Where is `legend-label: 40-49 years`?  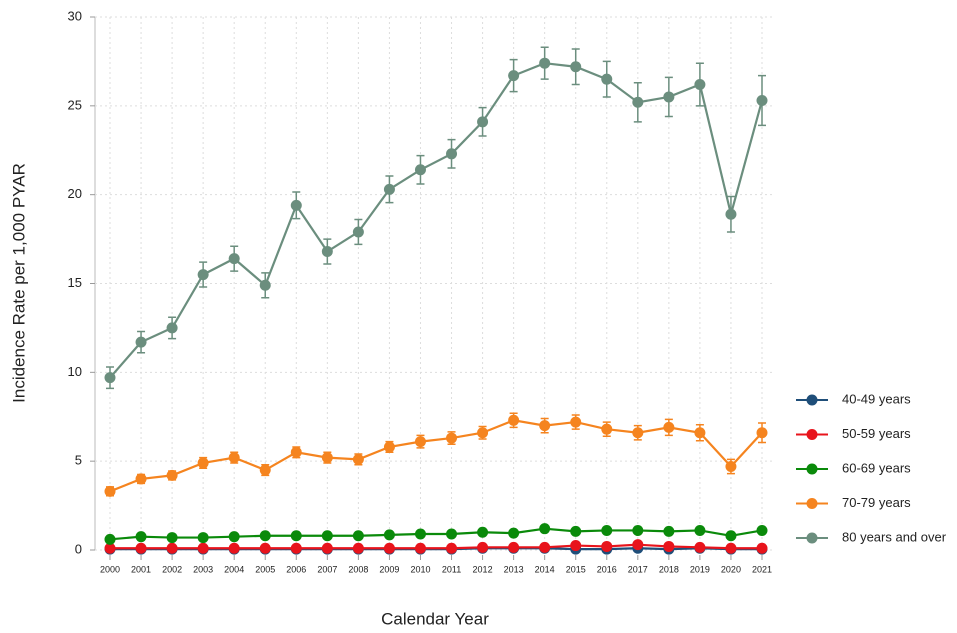
legend-label: 40-49 years is located at coordinates (876, 398).